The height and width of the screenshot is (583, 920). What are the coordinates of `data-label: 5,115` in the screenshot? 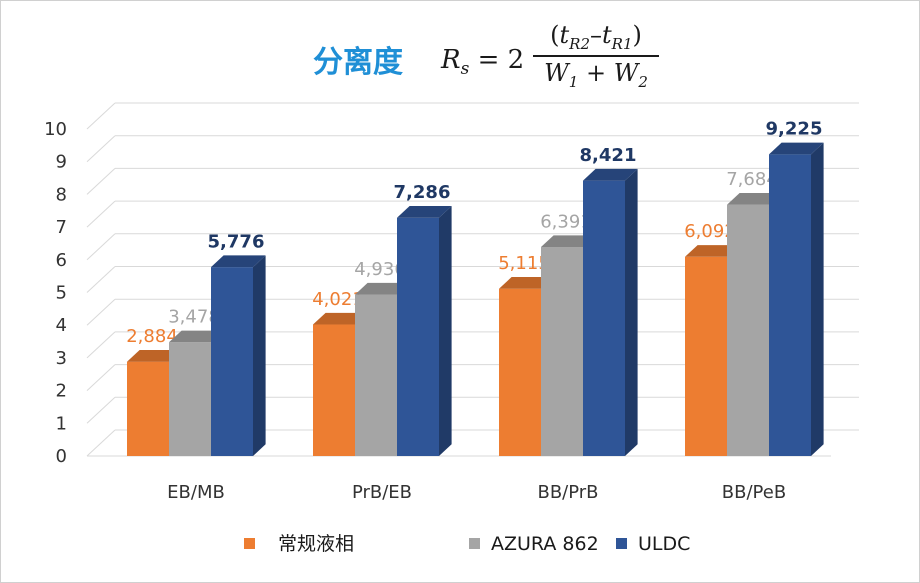 It's located at (524, 263).